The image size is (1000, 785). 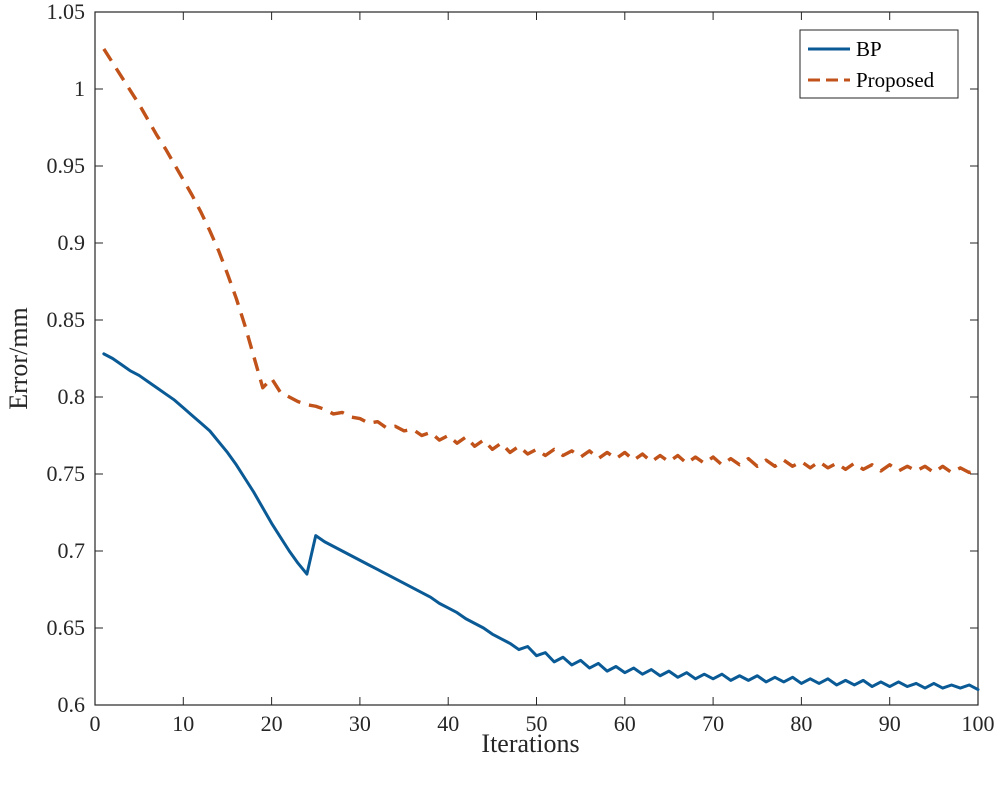 What do you see at coordinates (713, 723) in the screenshot?
I see `x-tick-label: 70` at bounding box center [713, 723].